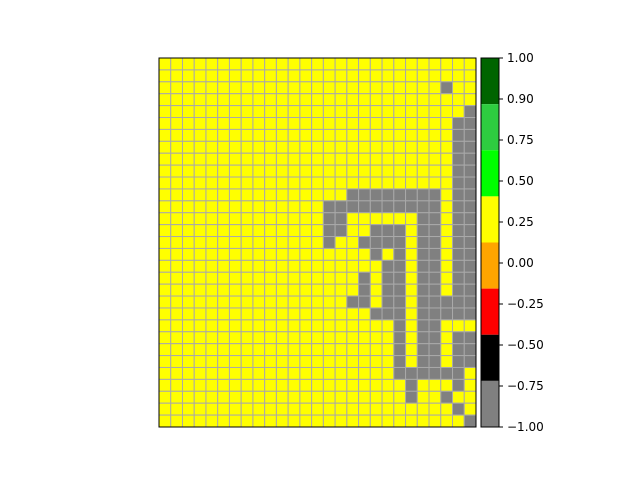 The width and height of the screenshot is (640, 480). I want to click on colorbar-tick-label: 0.50, so click(520, 181).